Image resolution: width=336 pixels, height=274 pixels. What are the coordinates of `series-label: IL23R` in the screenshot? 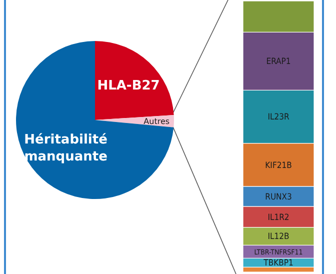 It's located at (279, 117).